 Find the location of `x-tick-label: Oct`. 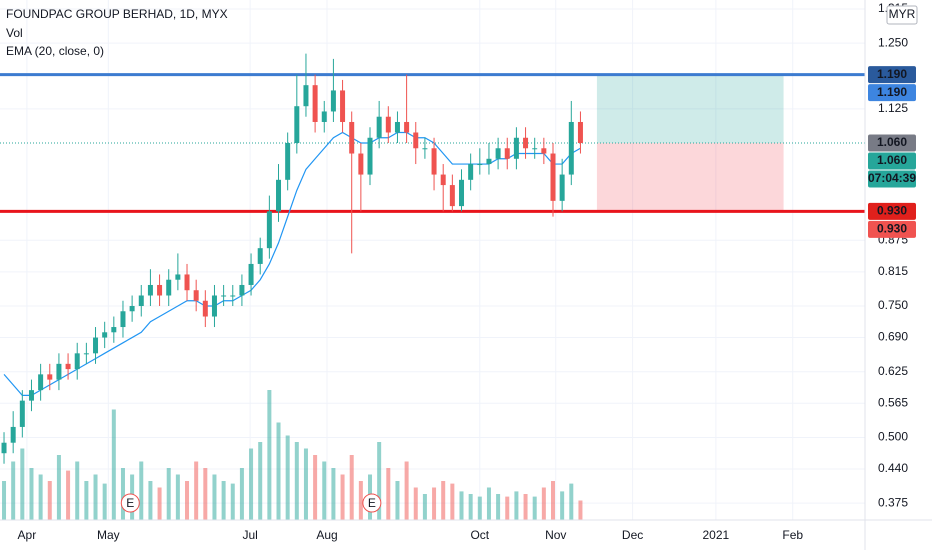

x-tick-label: Oct is located at coordinates (479, 535).